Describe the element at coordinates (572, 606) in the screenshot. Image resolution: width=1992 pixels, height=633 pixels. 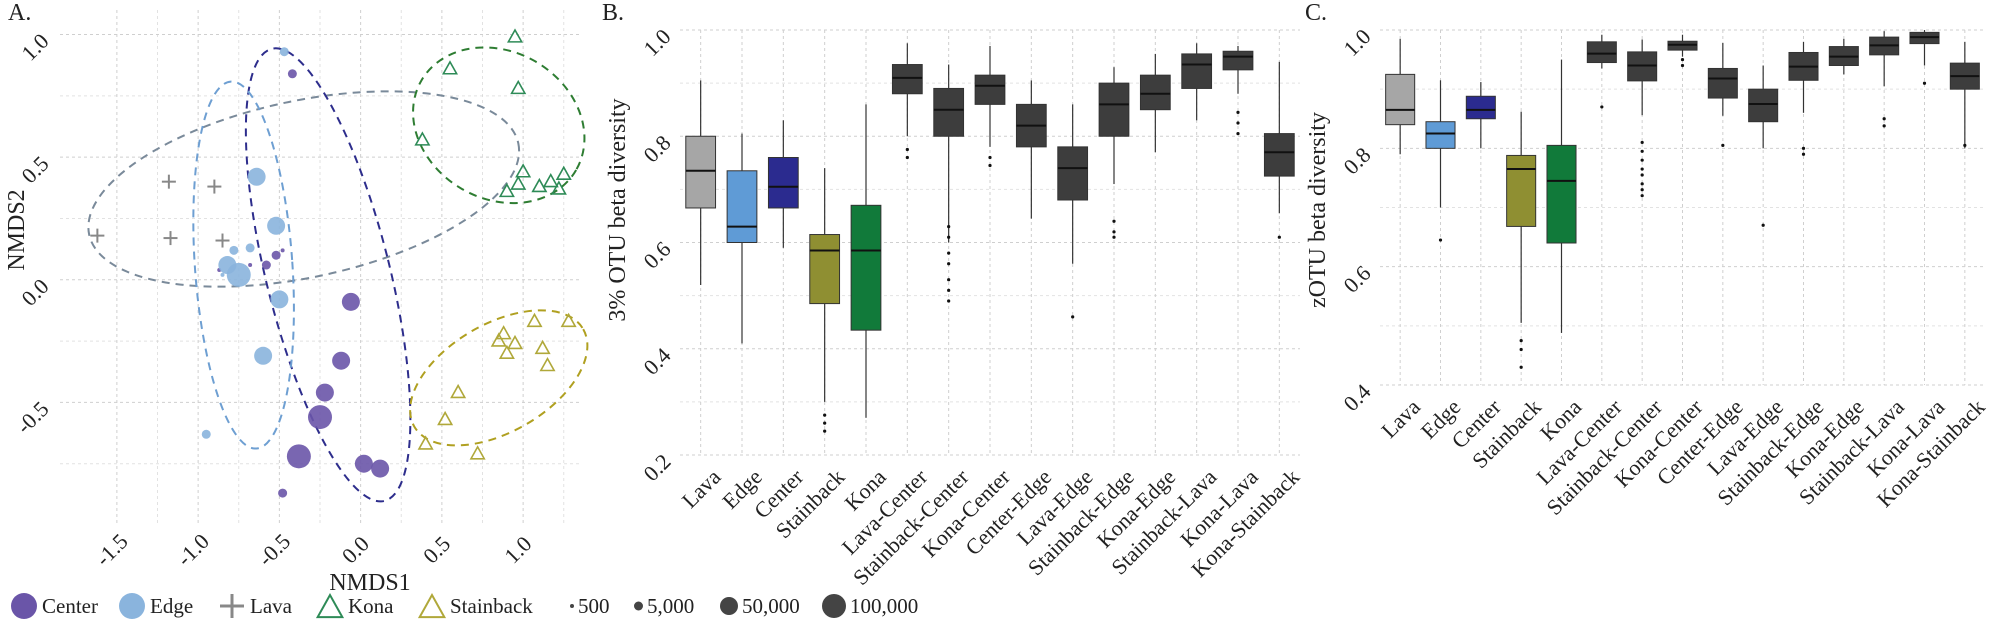
I see `legend-size-symbol` at that location.